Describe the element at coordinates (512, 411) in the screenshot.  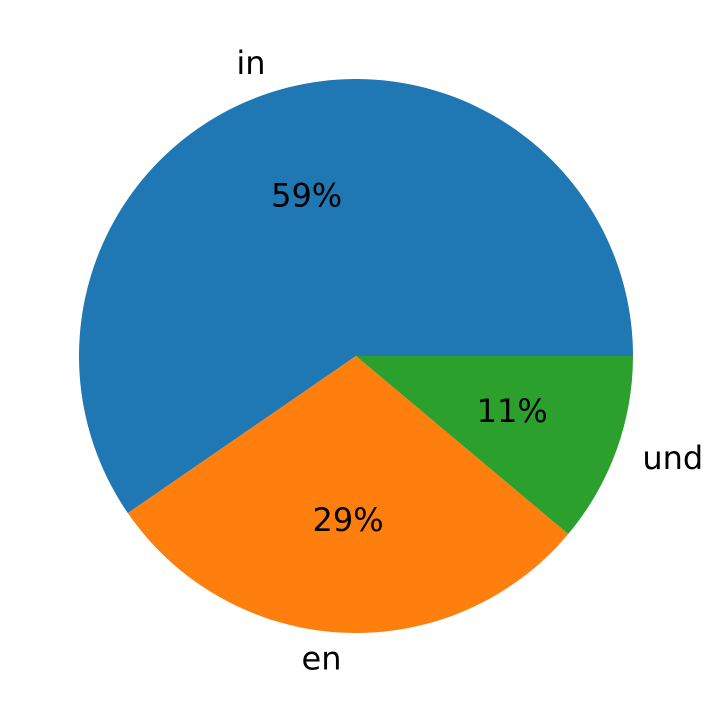
I see `percent-label: 11%` at that location.